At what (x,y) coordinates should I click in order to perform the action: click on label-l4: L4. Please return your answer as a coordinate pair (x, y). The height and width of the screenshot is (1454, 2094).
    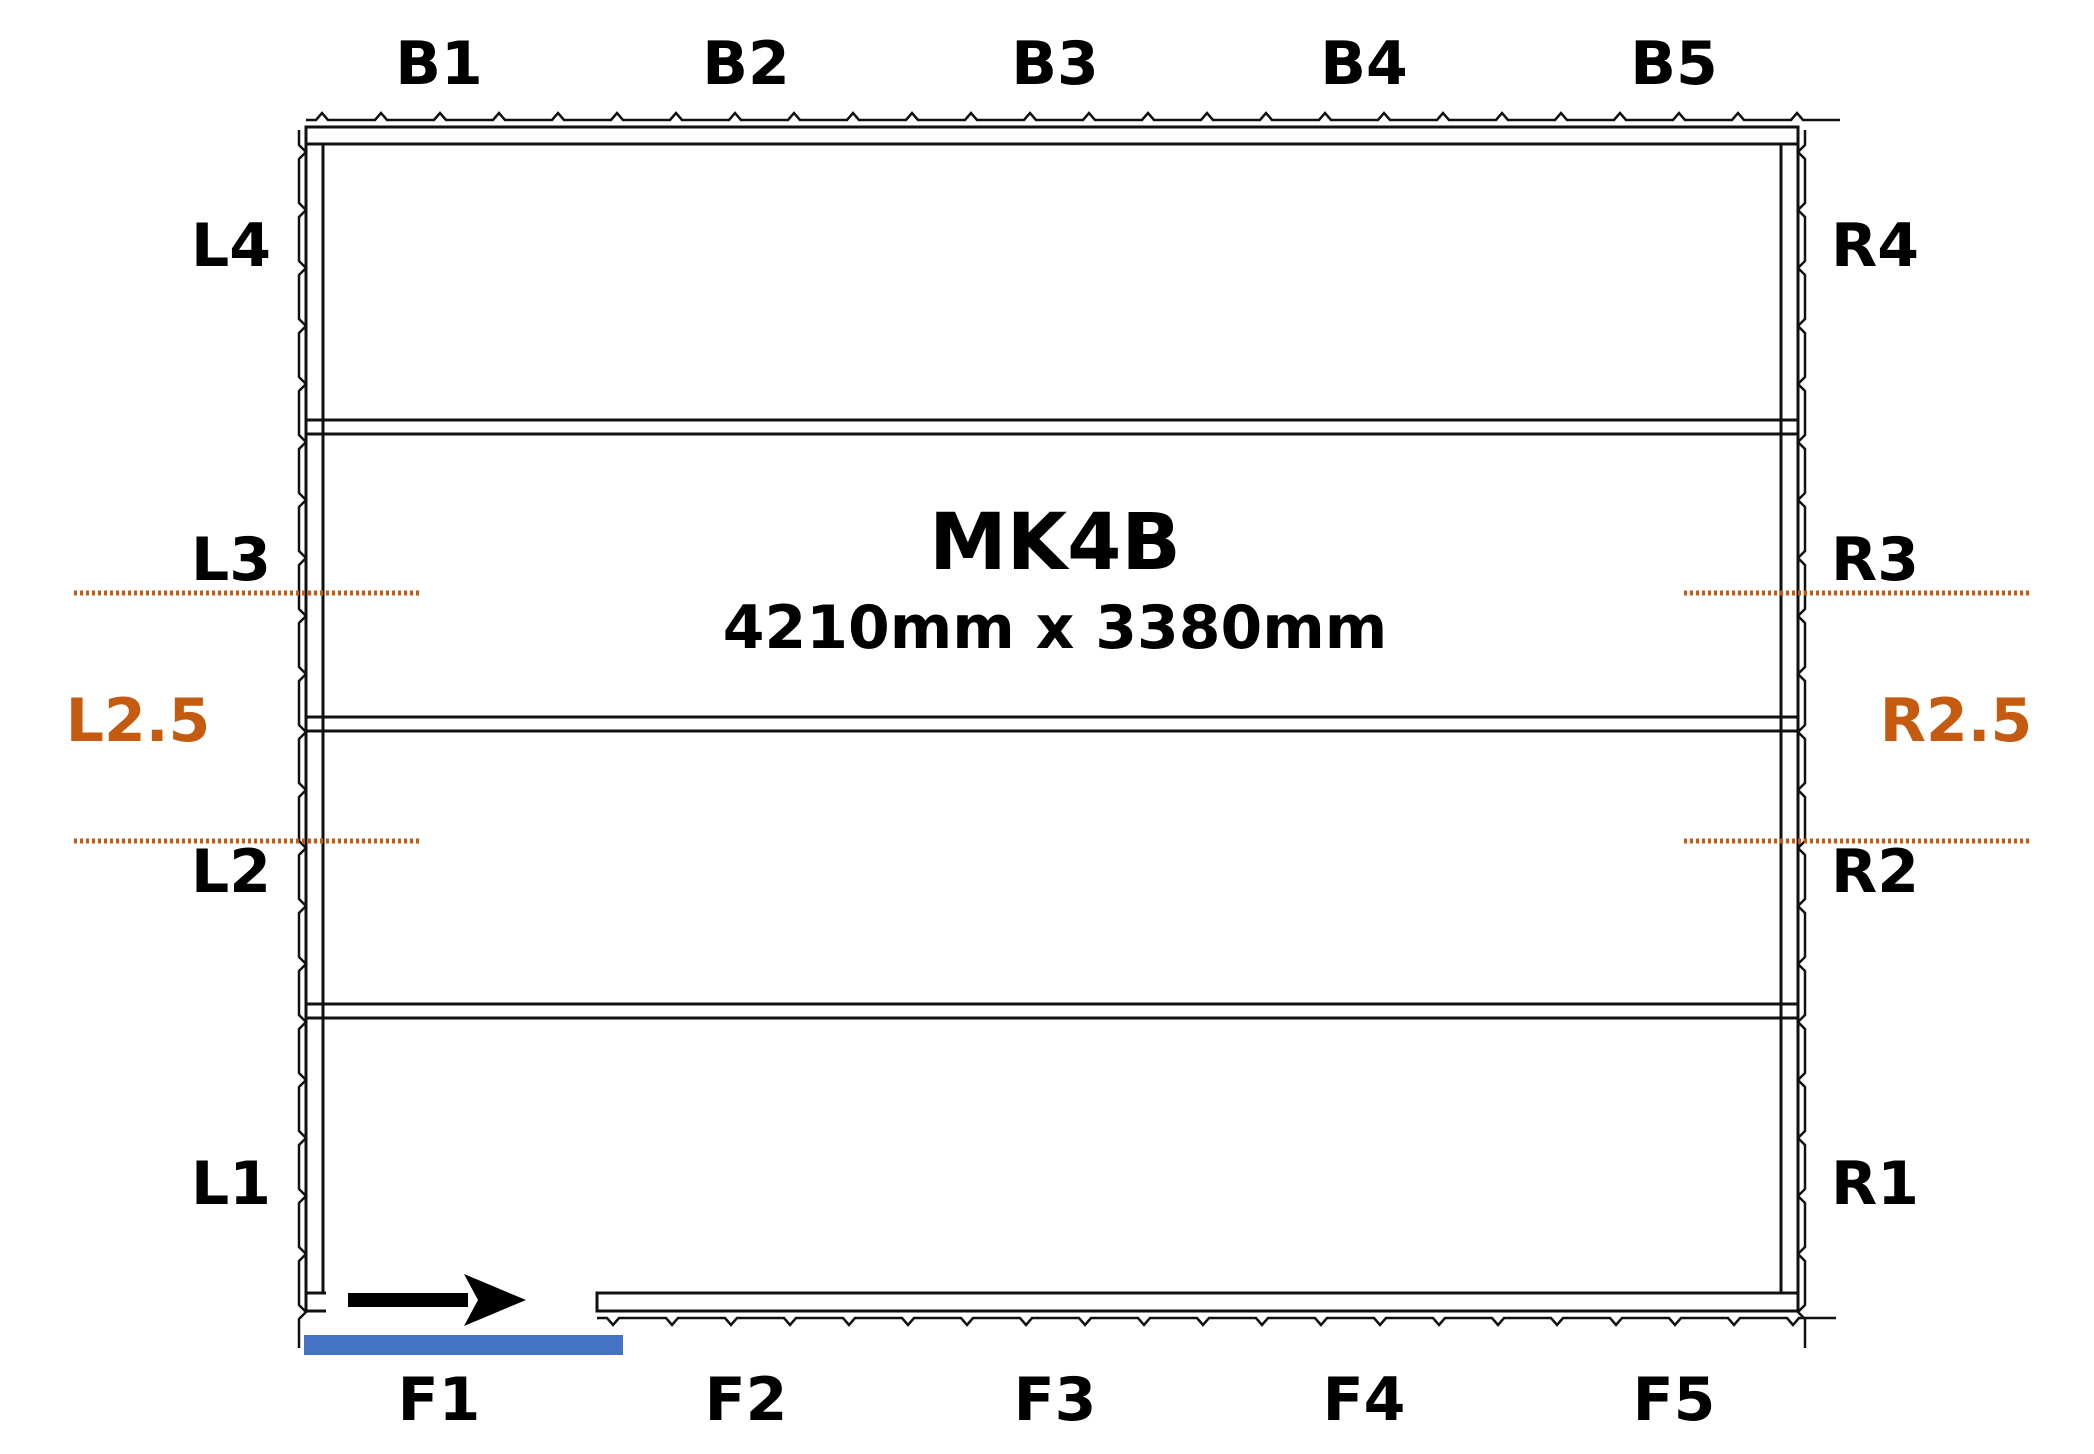
    Looking at the image, I should click on (231, 246).